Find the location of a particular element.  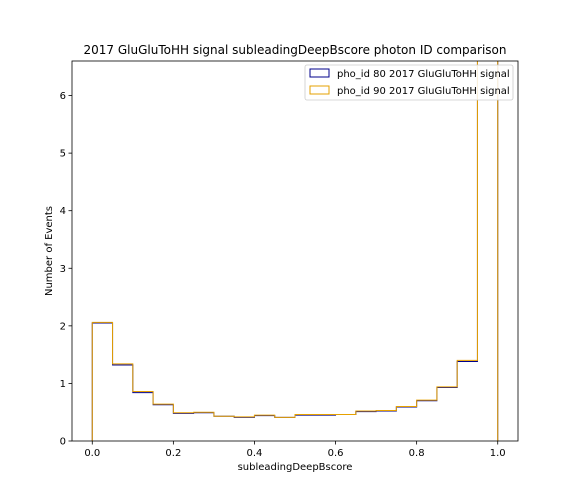

x-axis-label: subleadingDeepBscore is located at coordinates (295, 467).